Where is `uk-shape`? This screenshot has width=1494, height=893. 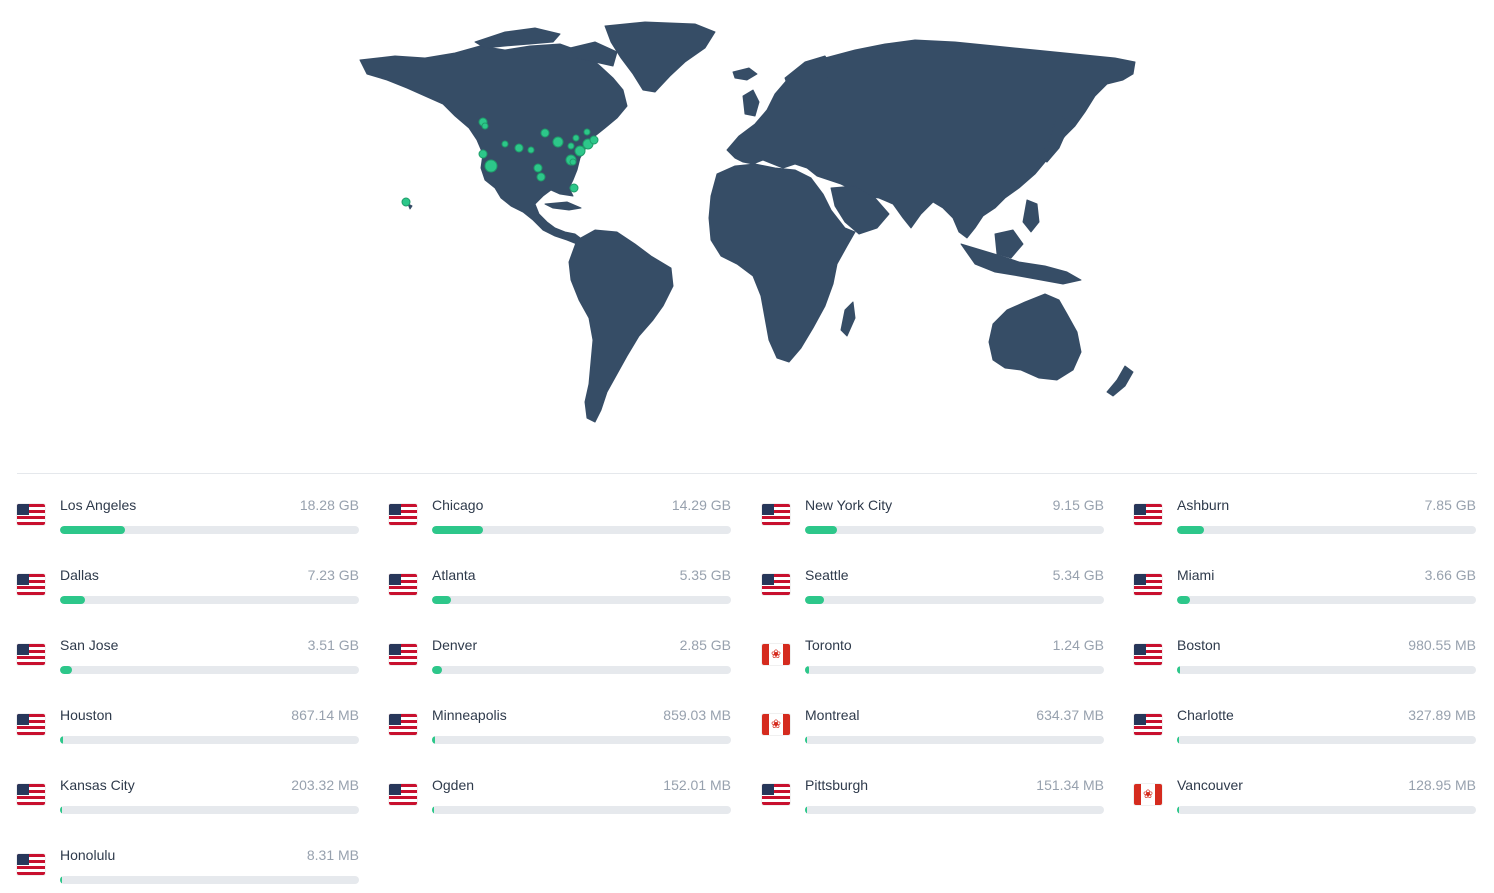 uk-shape is located at coordinates (751, 103).